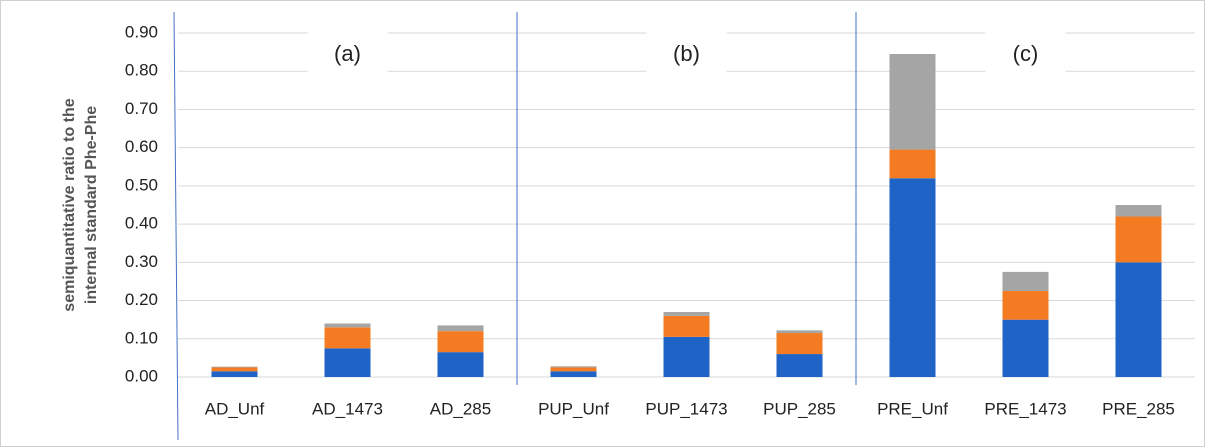  What do you see at coordinates (141, 70) in the screenshot?
I see `y-tick-label: 0.80` at bounding box center [141, 70].